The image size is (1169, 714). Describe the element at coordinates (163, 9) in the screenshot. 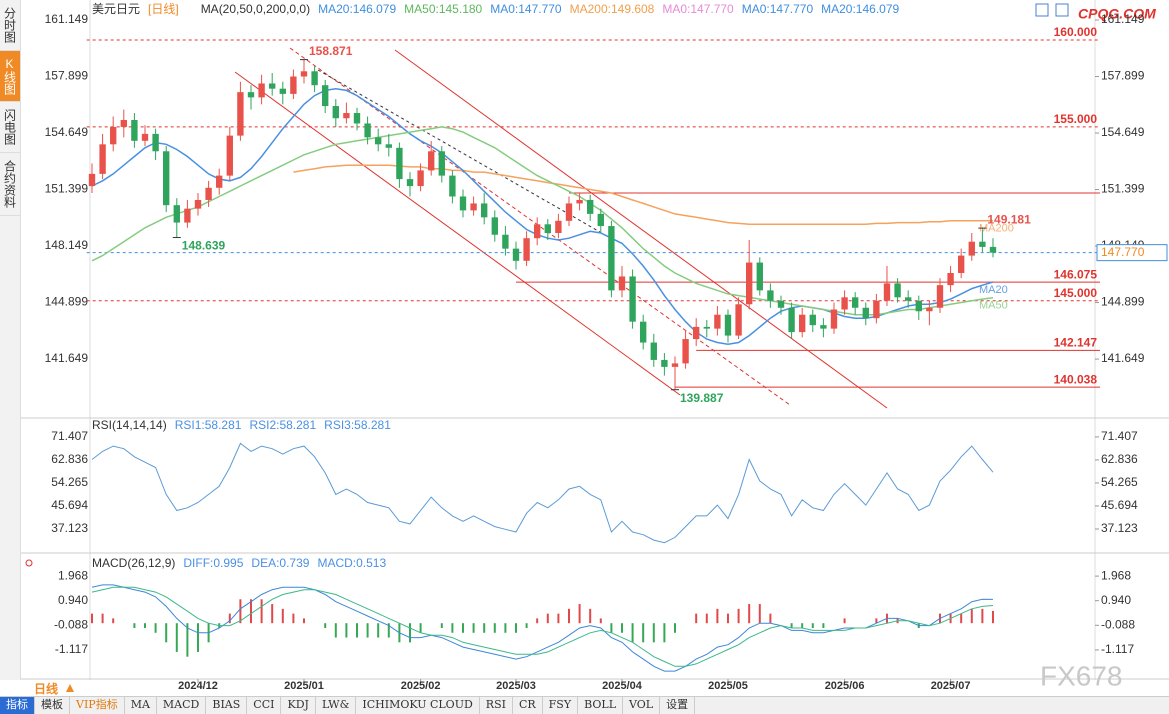

I see `chart-period: [日线]` at that location.